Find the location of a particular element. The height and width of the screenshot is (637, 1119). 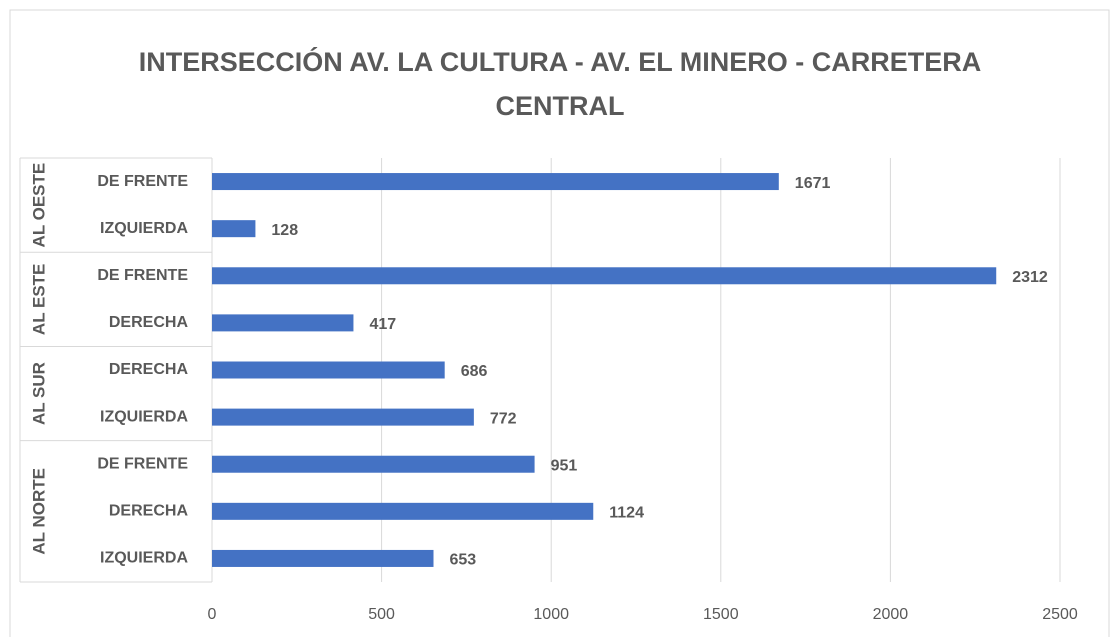

value-label: 1124 is located at coordinates (626, 513).